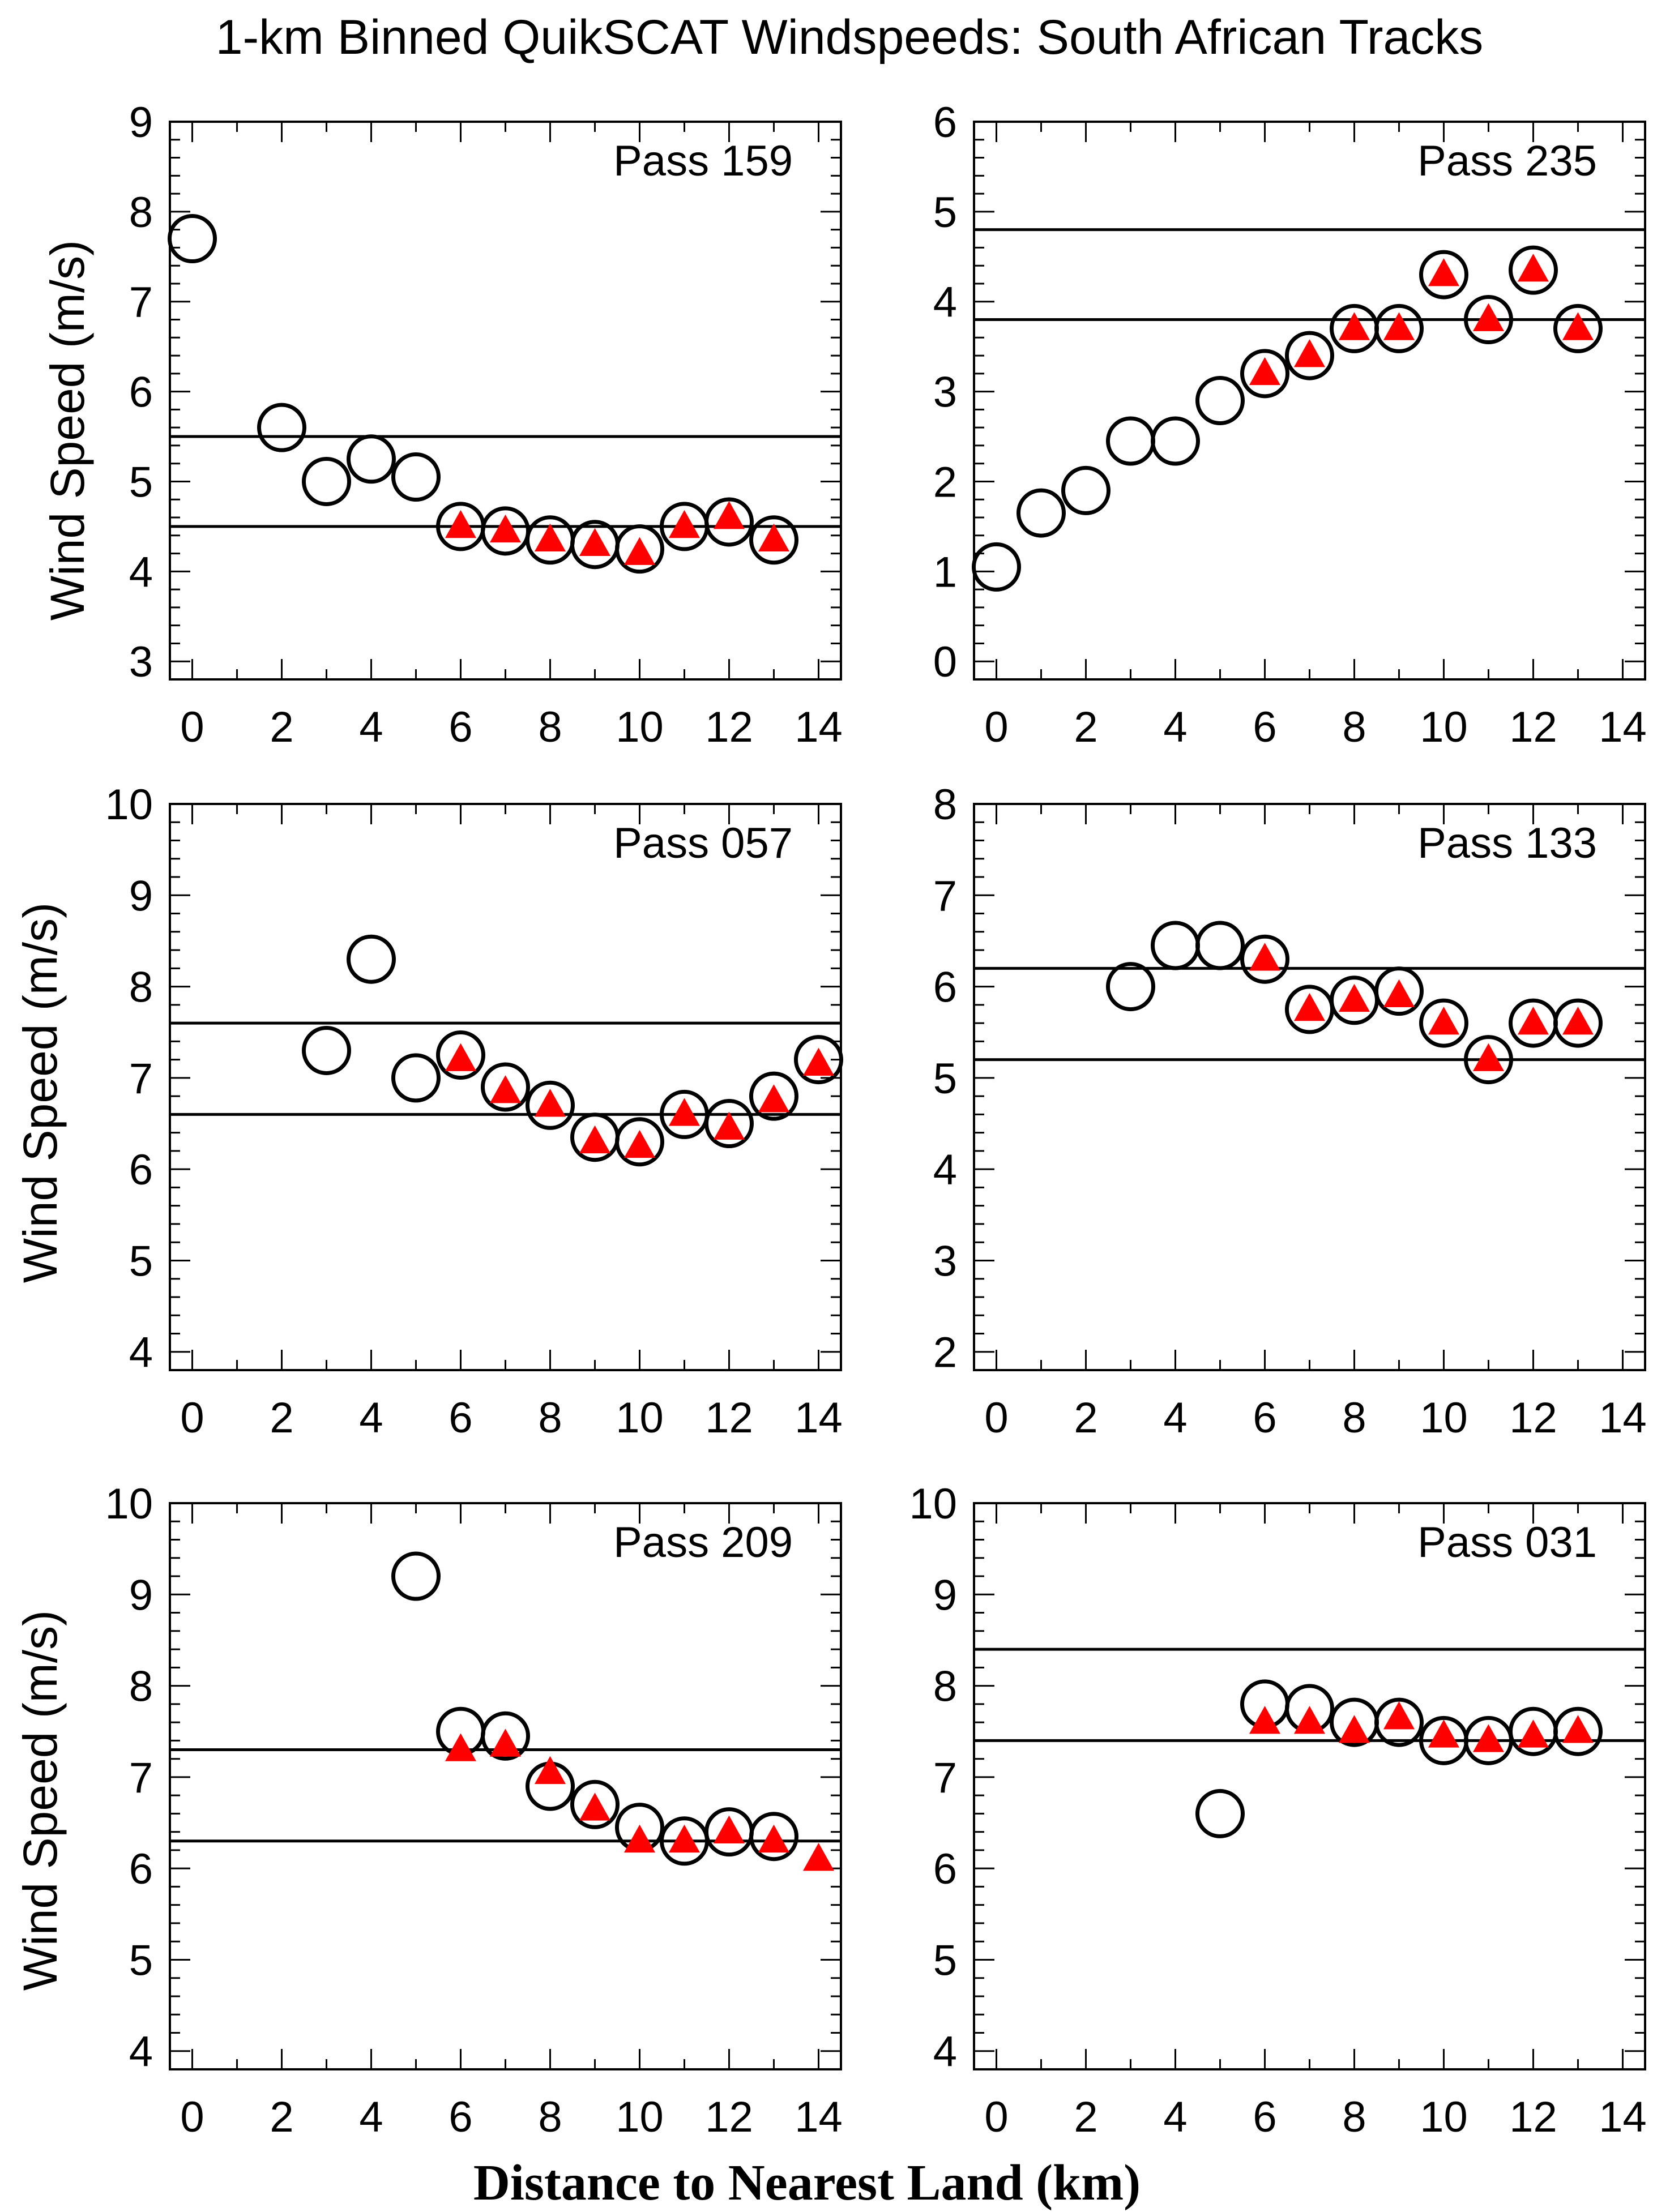  What do you see at coordinates (1507, 1542) in the screenshot?
I see `panel-title: Pass 031` at bounding box center [1507, 1542].